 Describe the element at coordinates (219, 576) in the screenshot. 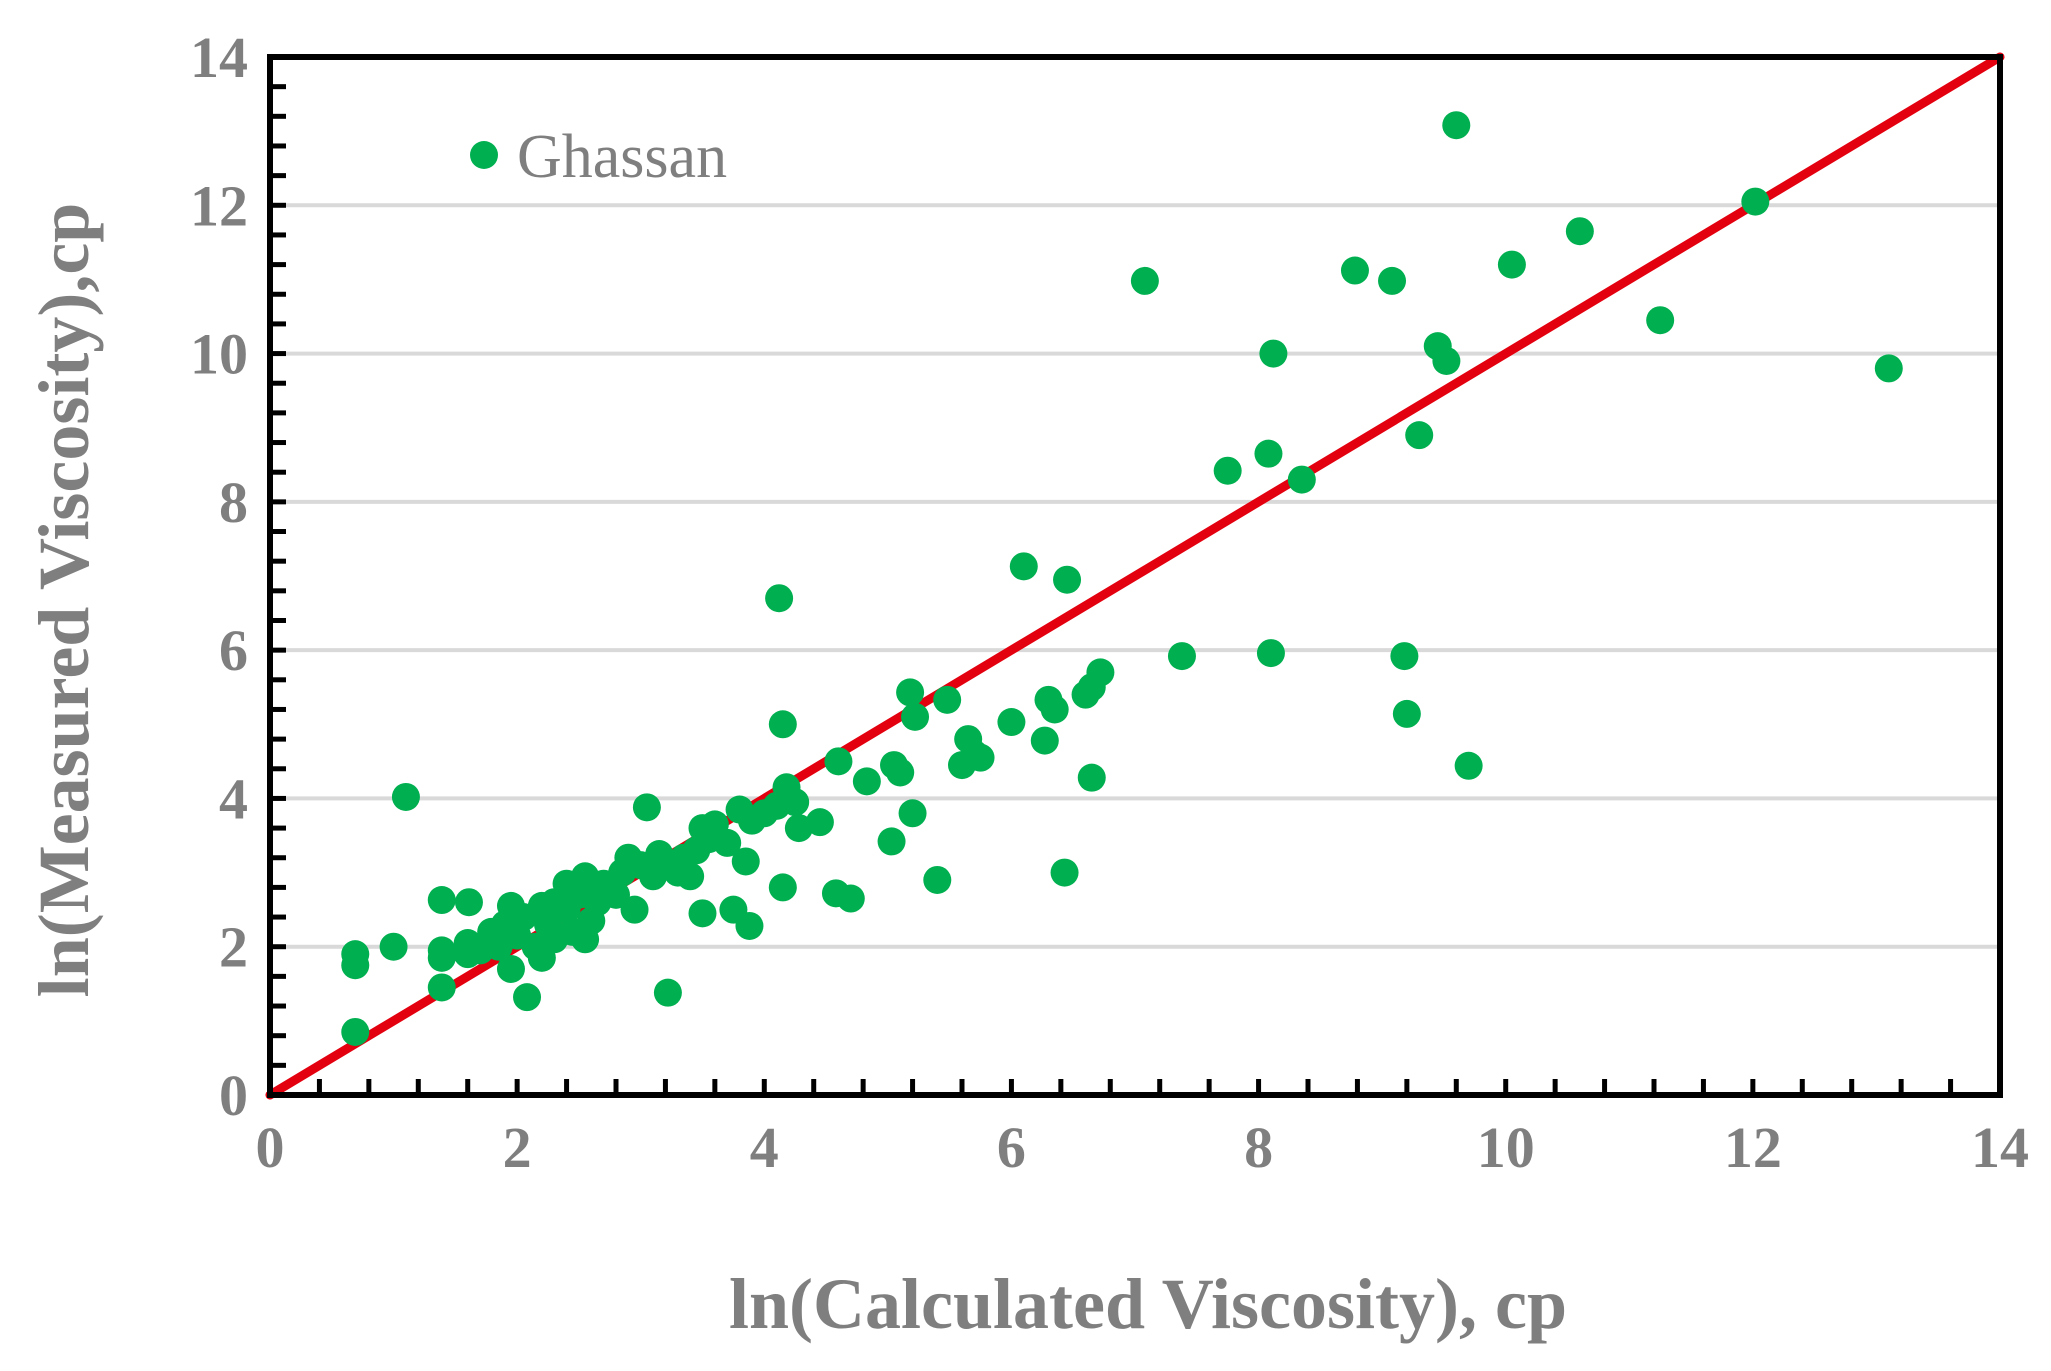

I see `y-axis-tick-labels: 0 2 4 6 8 10 12 14` at that location.